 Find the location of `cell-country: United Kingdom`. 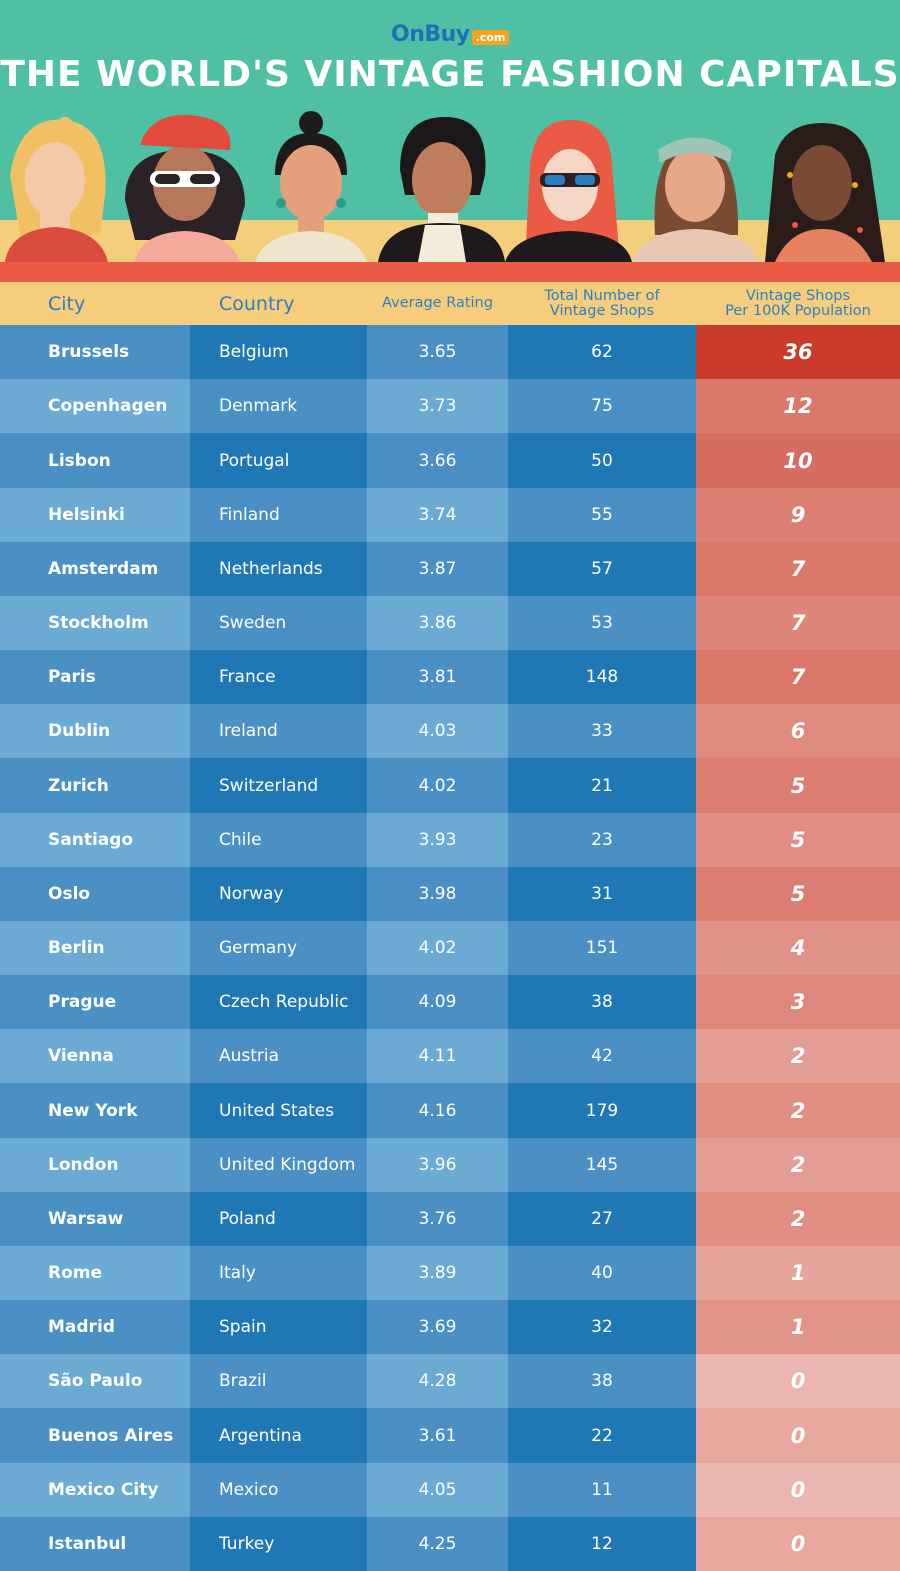

cell-country: United Kingdom is located at coordinates (278, 1165).